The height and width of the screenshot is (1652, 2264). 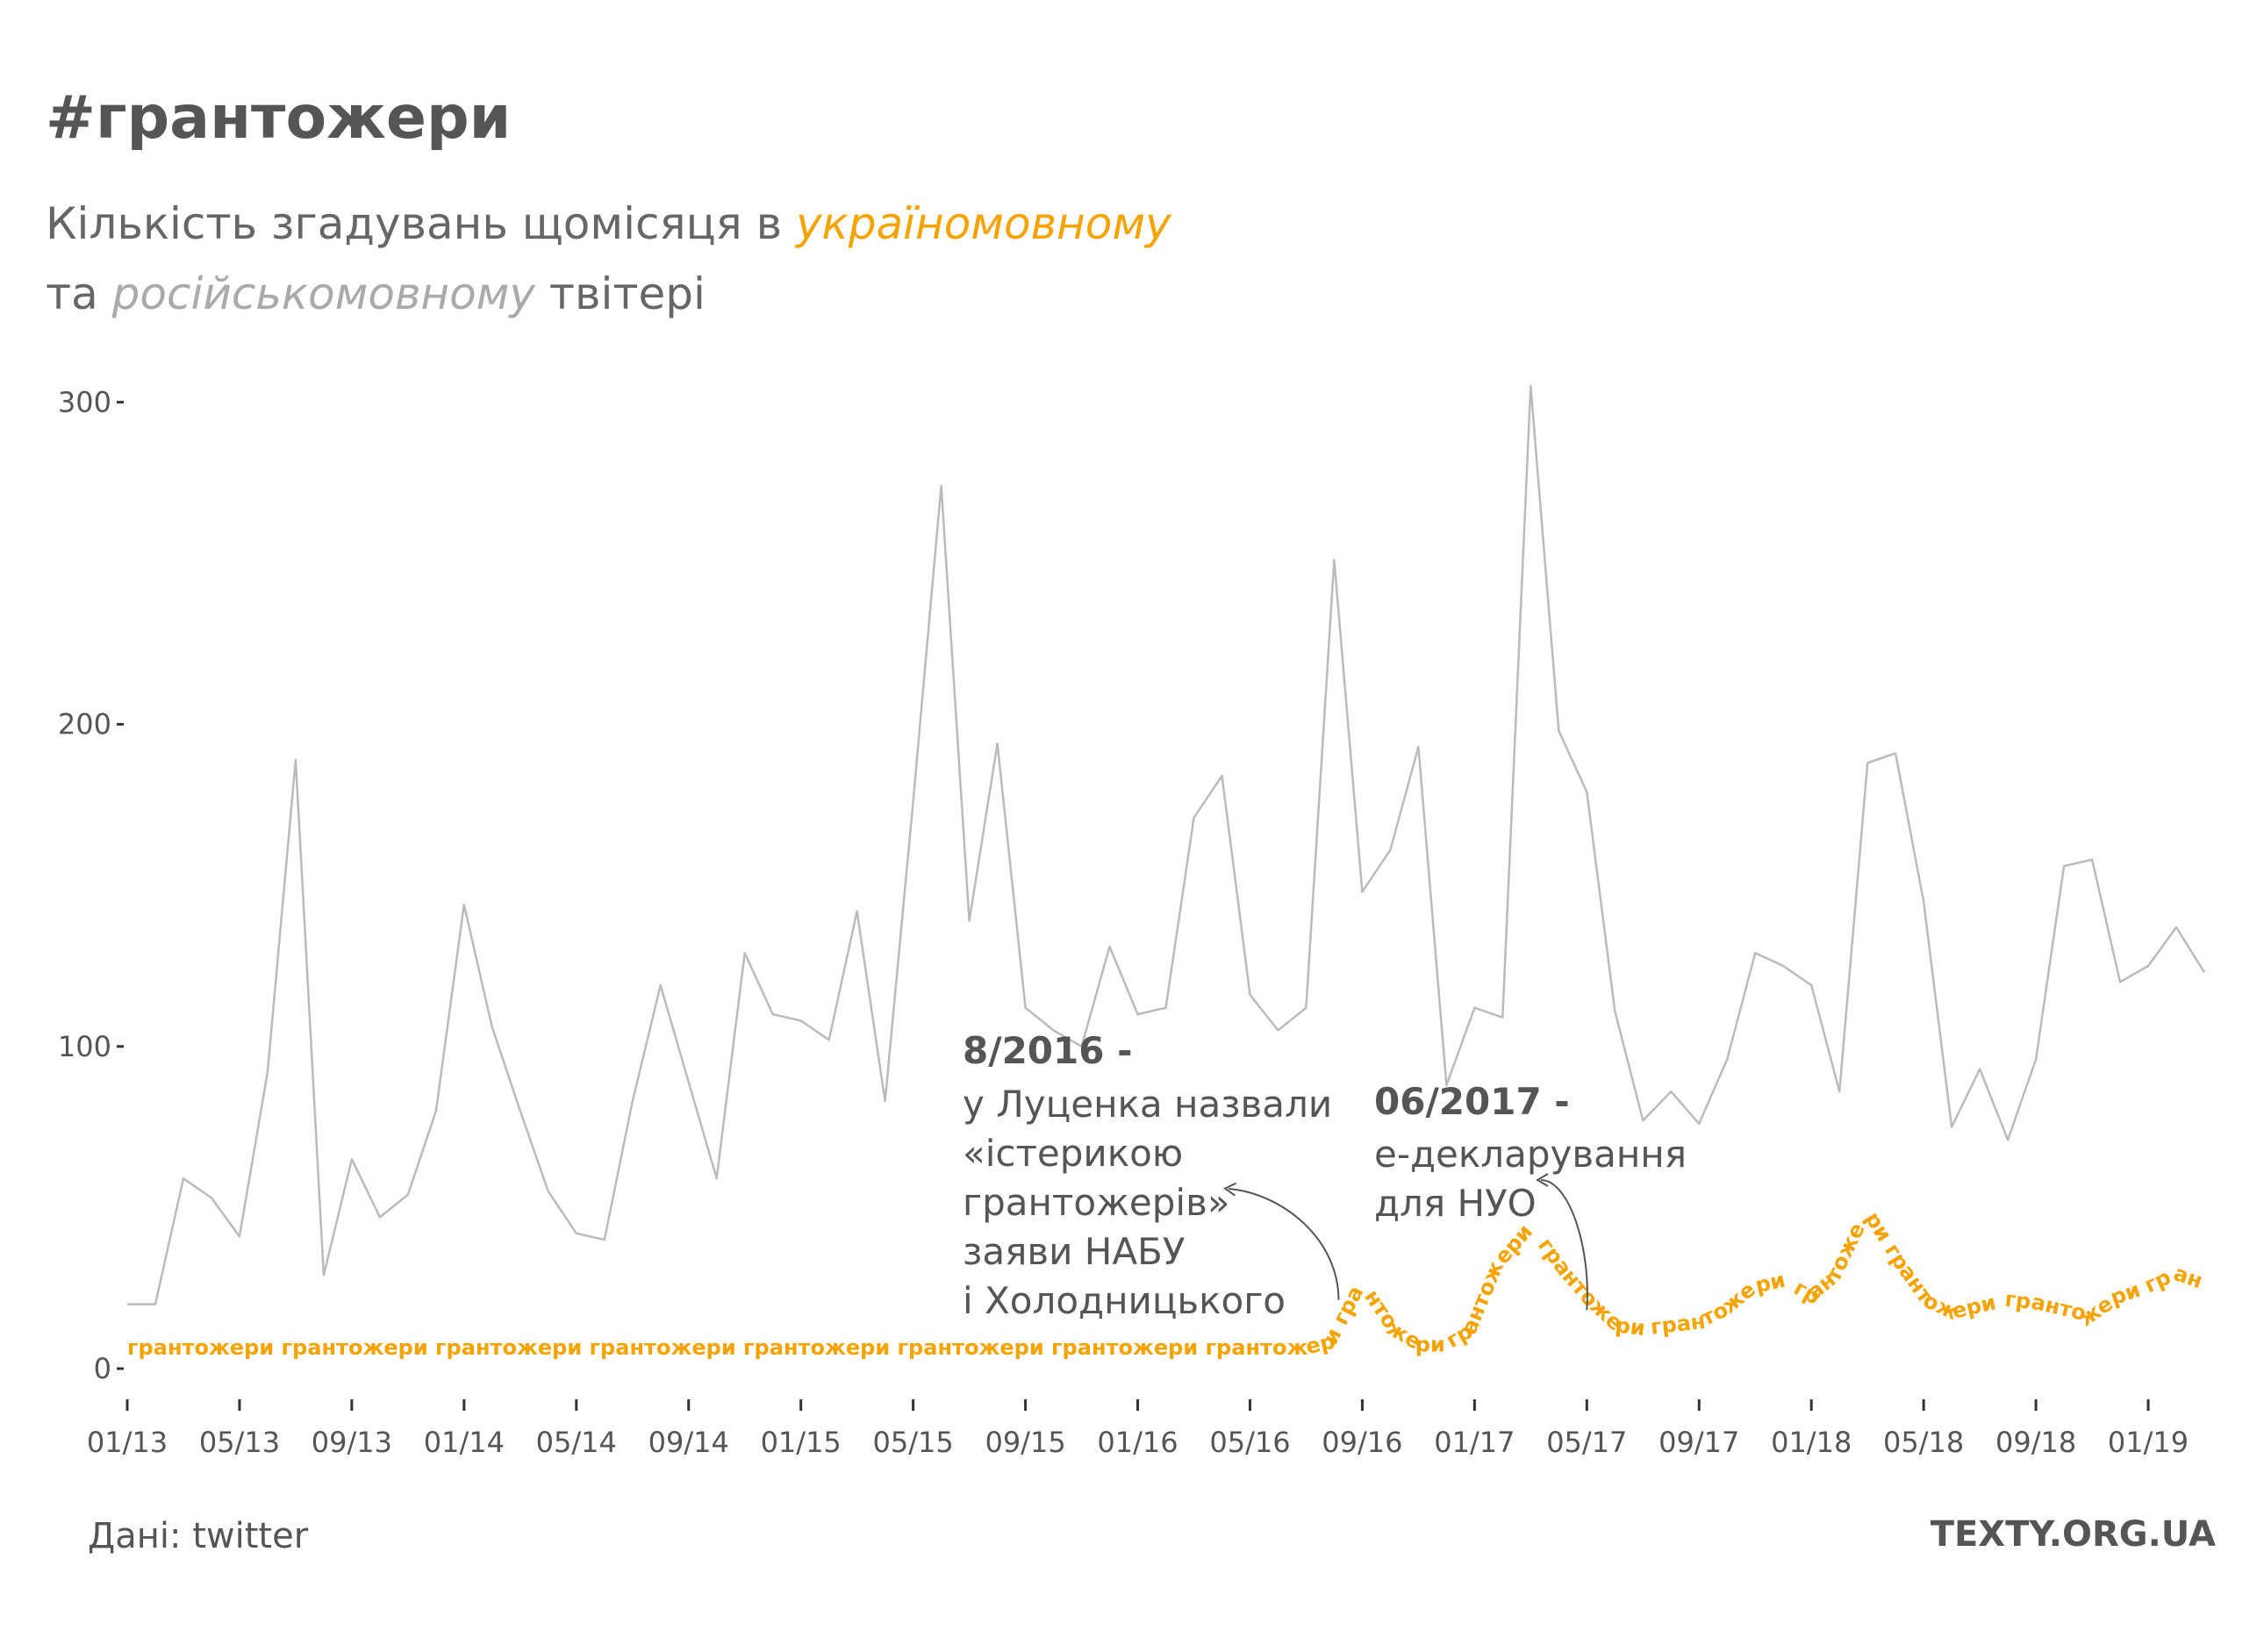 What do you see at coordinates (239, 1443) in the screenshot?
I see `x-tick-label: 05/13` at bounding box center [239, 1443].